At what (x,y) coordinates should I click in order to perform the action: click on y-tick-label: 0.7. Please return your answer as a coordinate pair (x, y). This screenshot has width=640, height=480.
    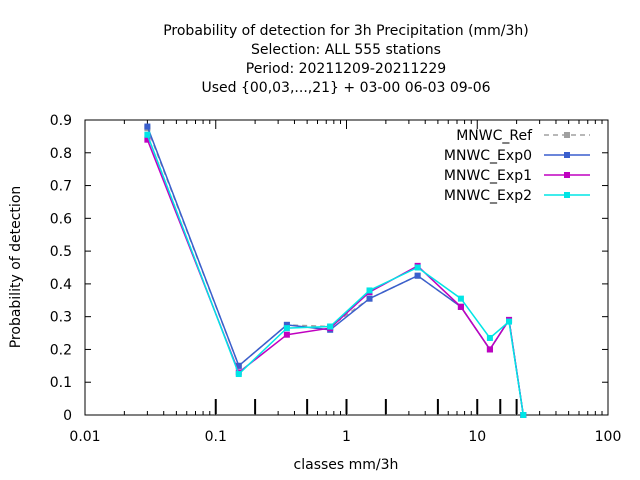
    Looking at the image, I should click on (61, 187).